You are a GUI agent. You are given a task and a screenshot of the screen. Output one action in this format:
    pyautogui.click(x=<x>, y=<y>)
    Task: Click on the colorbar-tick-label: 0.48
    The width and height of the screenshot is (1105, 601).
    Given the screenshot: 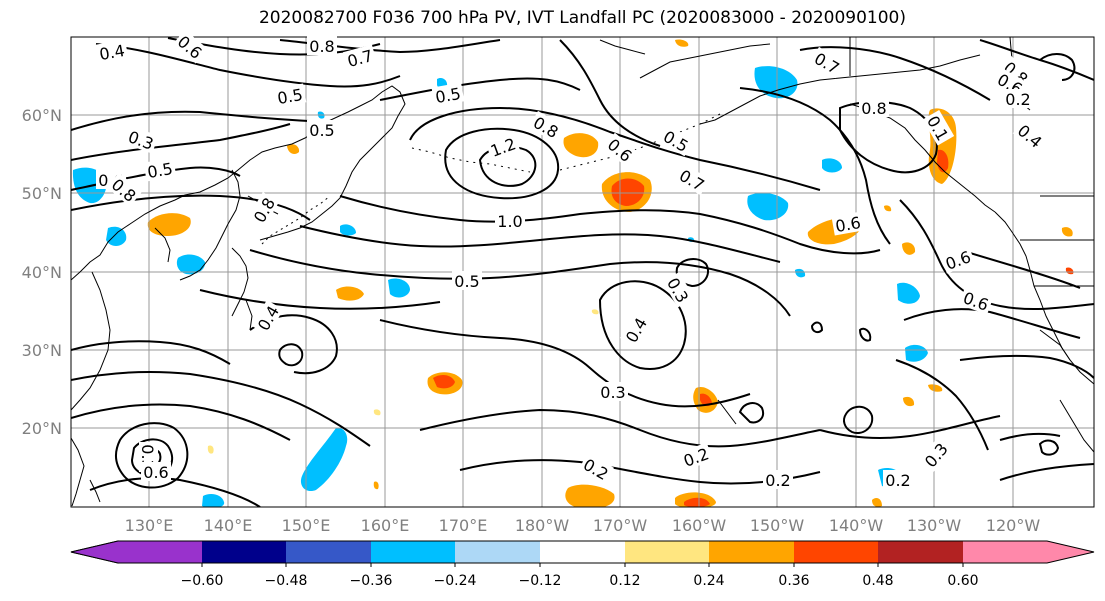 What is the action you would take?
    pyautogui.click(x=877, y=581)
    